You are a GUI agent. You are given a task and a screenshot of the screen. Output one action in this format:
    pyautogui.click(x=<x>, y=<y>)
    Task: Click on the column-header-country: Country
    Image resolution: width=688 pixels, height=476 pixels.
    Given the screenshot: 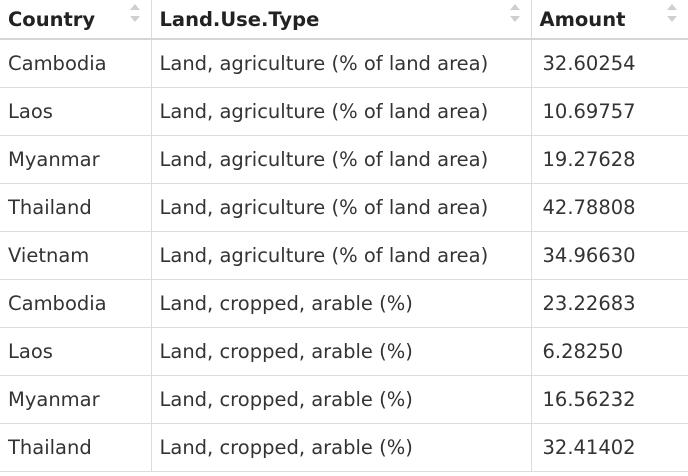 What is the action you would take?
    pyautogui.click(x=76, y=20)
    